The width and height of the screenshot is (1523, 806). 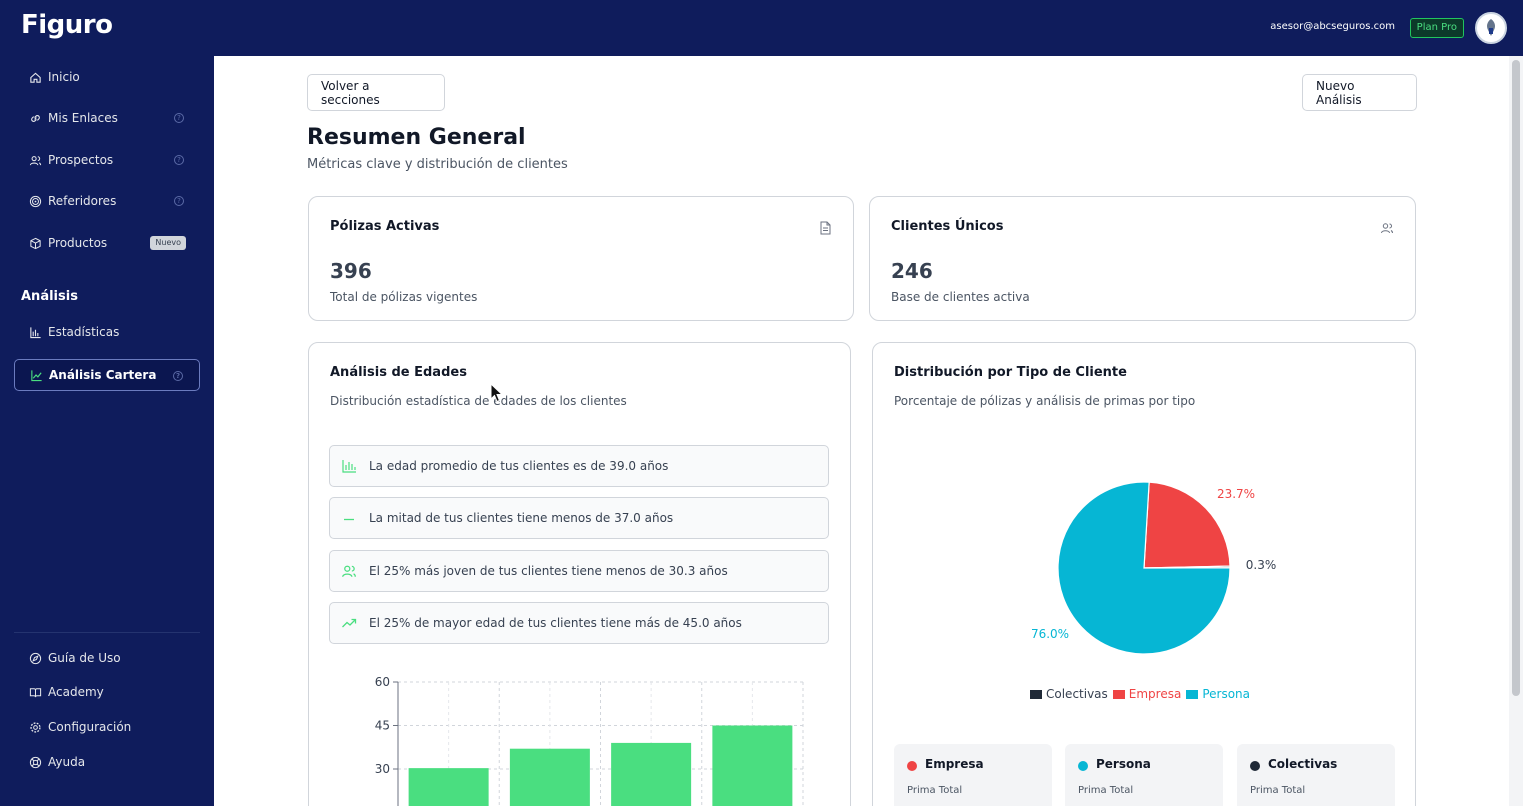 I want to click on sidebar-item-label: Análisis Cartera, so click(x=103, y=375).